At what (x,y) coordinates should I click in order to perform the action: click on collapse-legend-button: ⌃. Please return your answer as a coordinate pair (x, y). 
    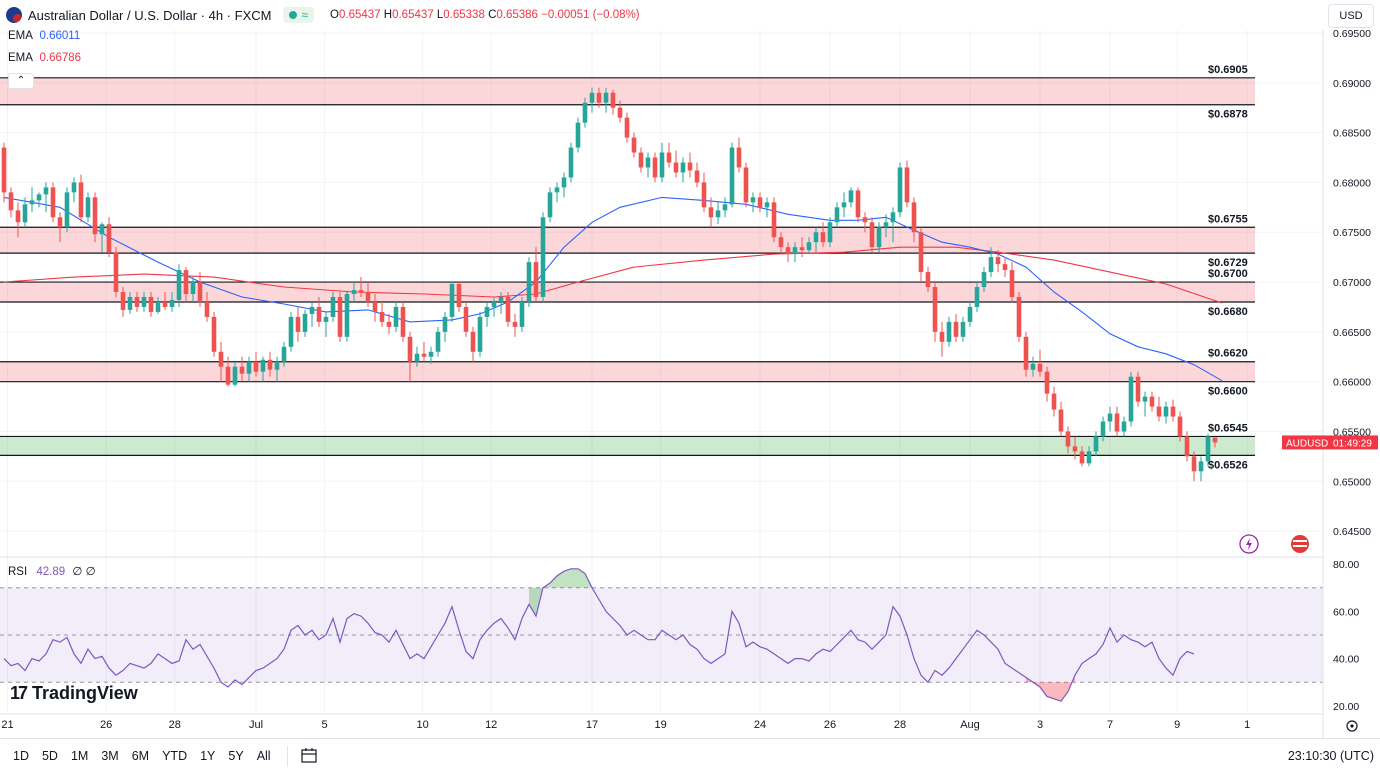
    Looking at the image, I should click on (21, 81).